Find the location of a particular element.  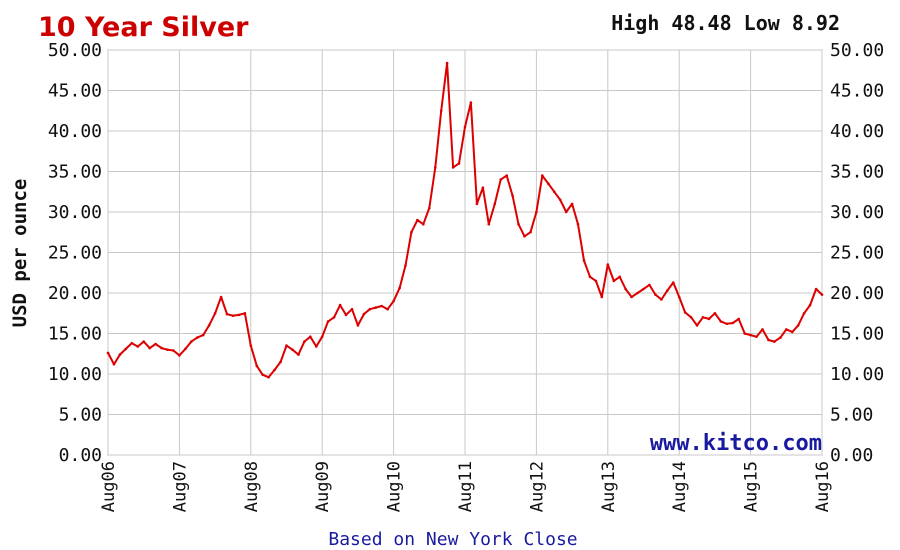

y-tick-label-right: 35.00 is located at coordinates (857, 172).